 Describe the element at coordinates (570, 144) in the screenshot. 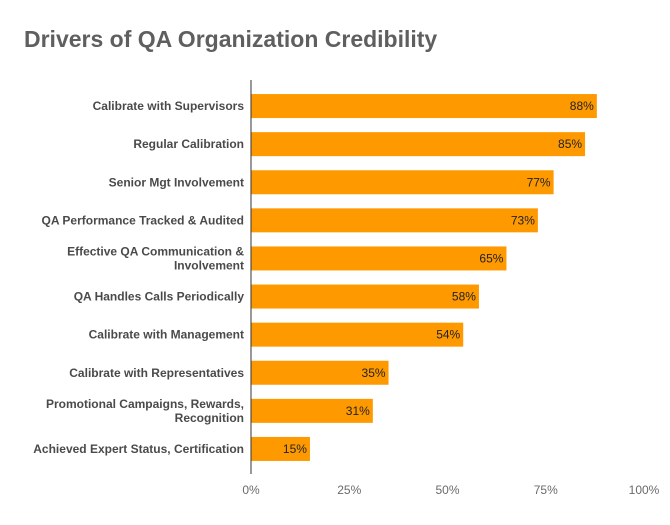

I see `data-label: 85%` at that location.